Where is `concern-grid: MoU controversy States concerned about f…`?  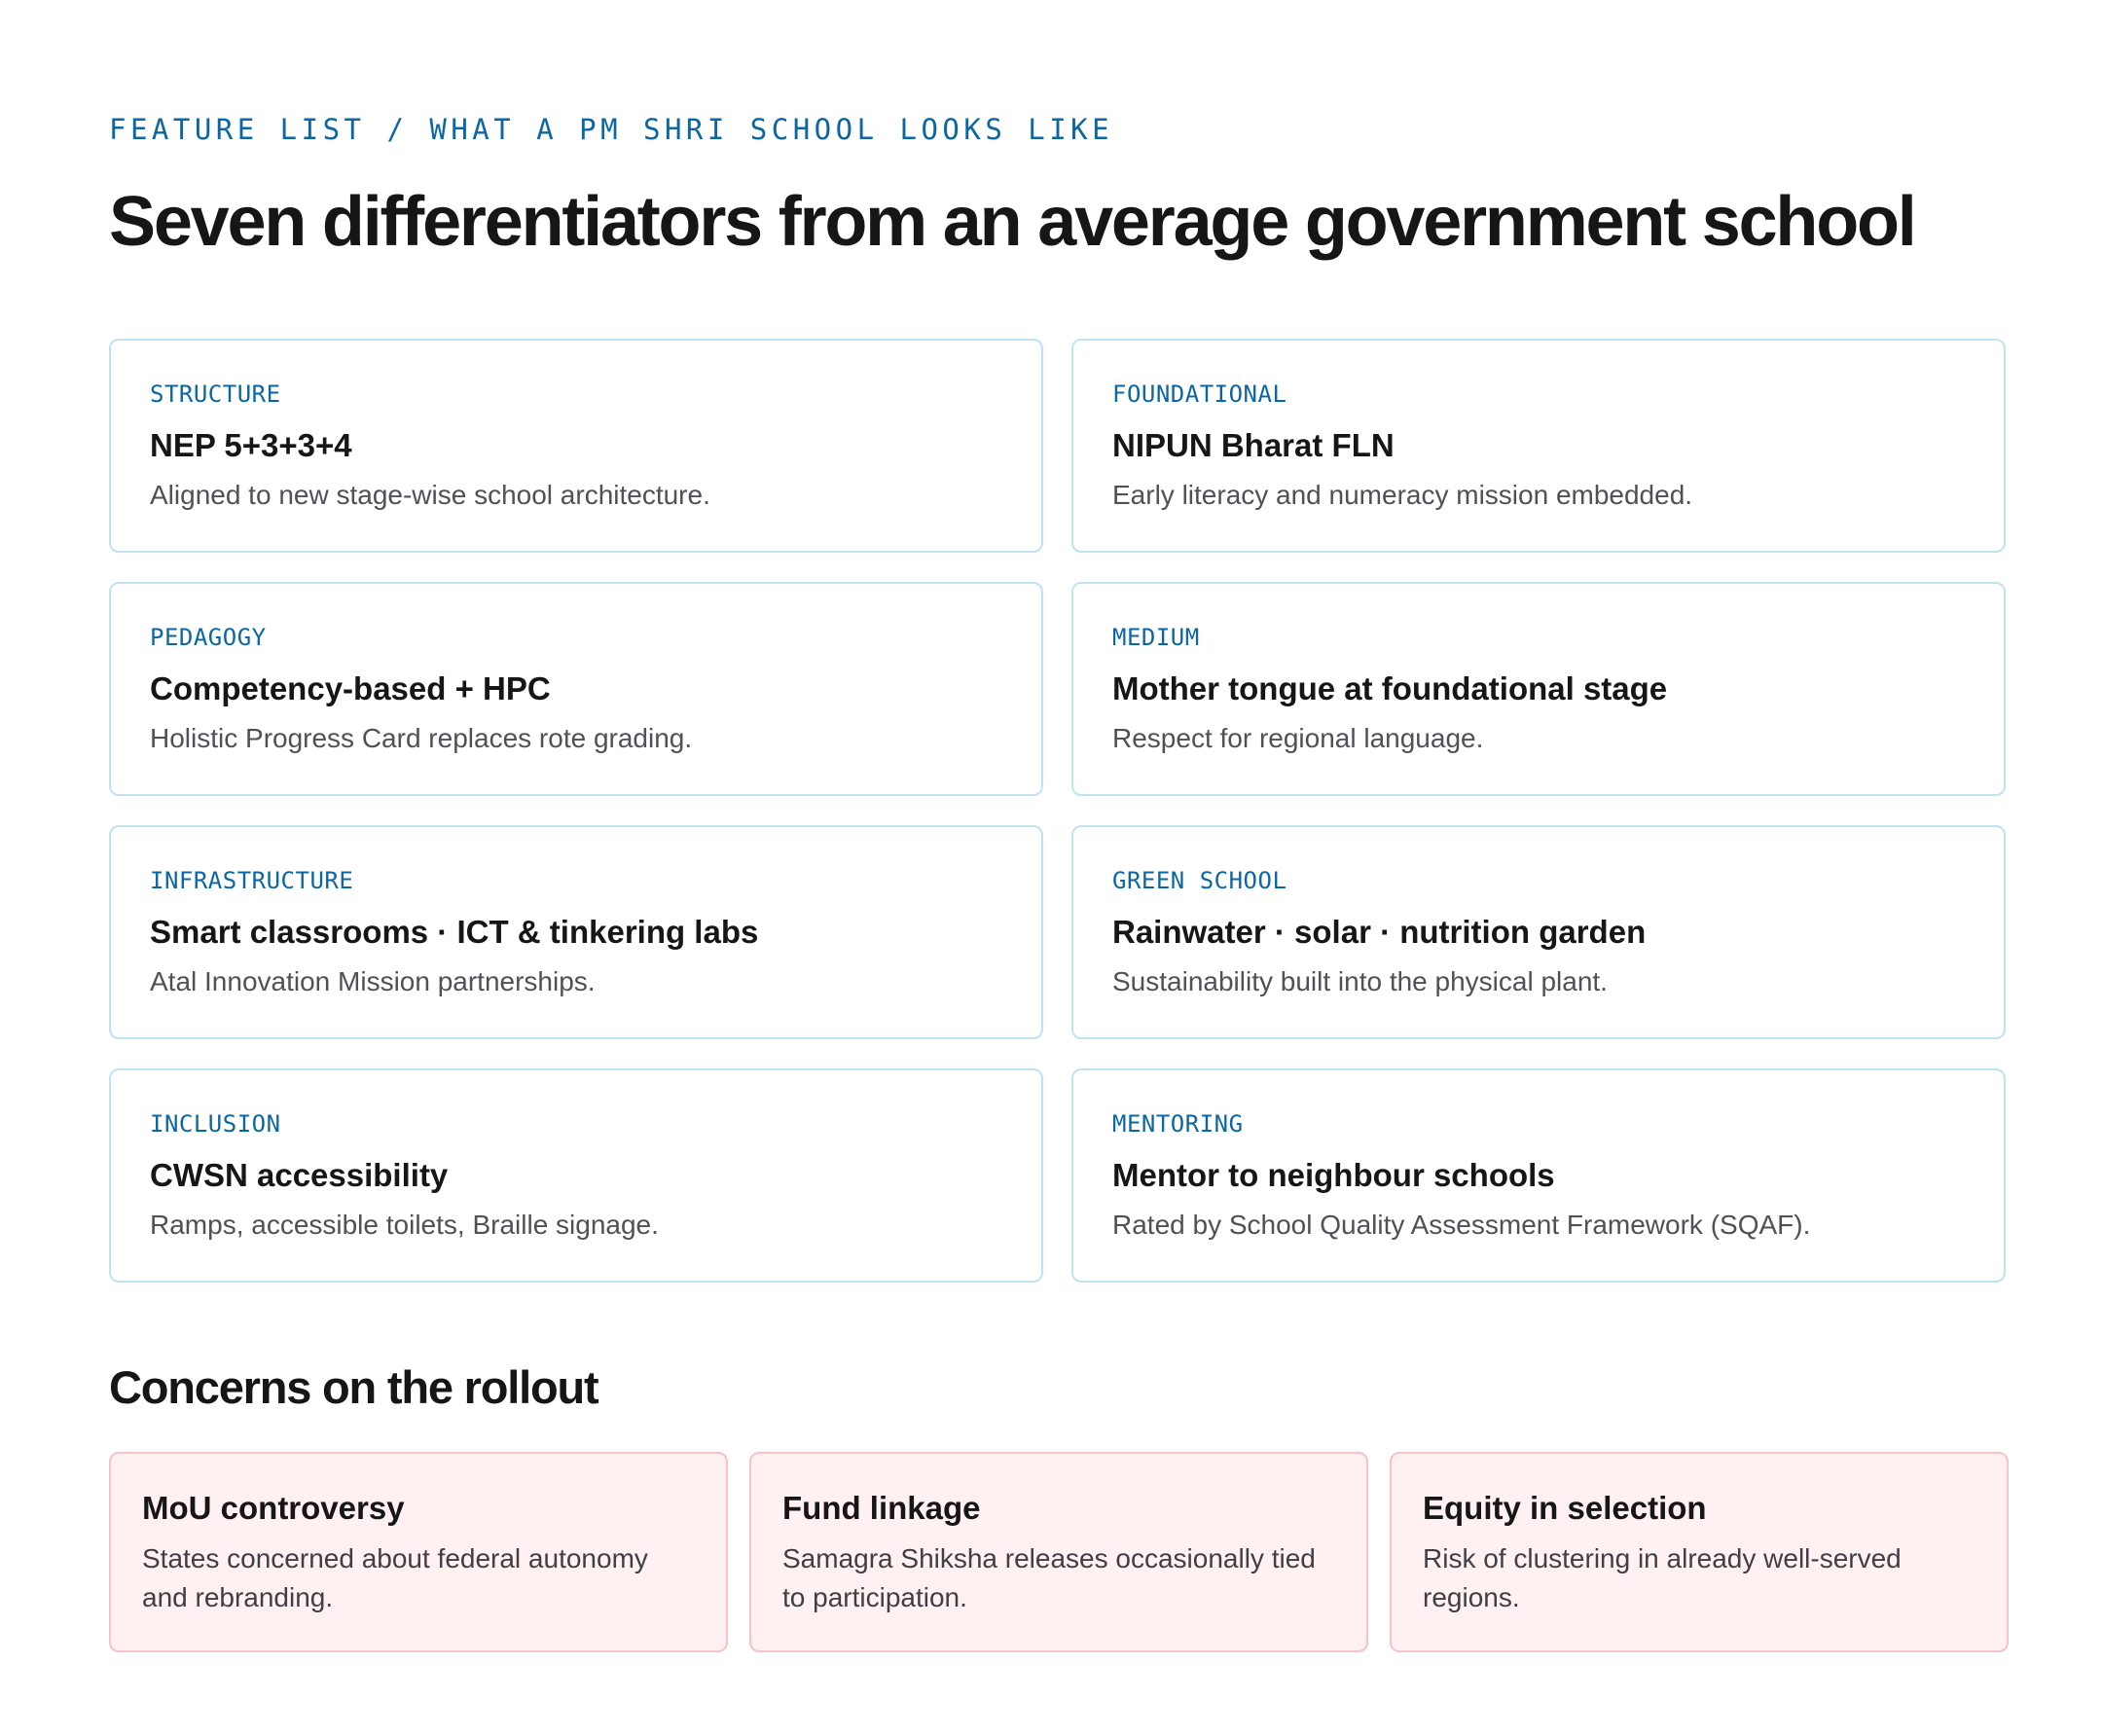 concern-grid: MoU controversy States concerned about f… is located at coordinates (1059, 1552).